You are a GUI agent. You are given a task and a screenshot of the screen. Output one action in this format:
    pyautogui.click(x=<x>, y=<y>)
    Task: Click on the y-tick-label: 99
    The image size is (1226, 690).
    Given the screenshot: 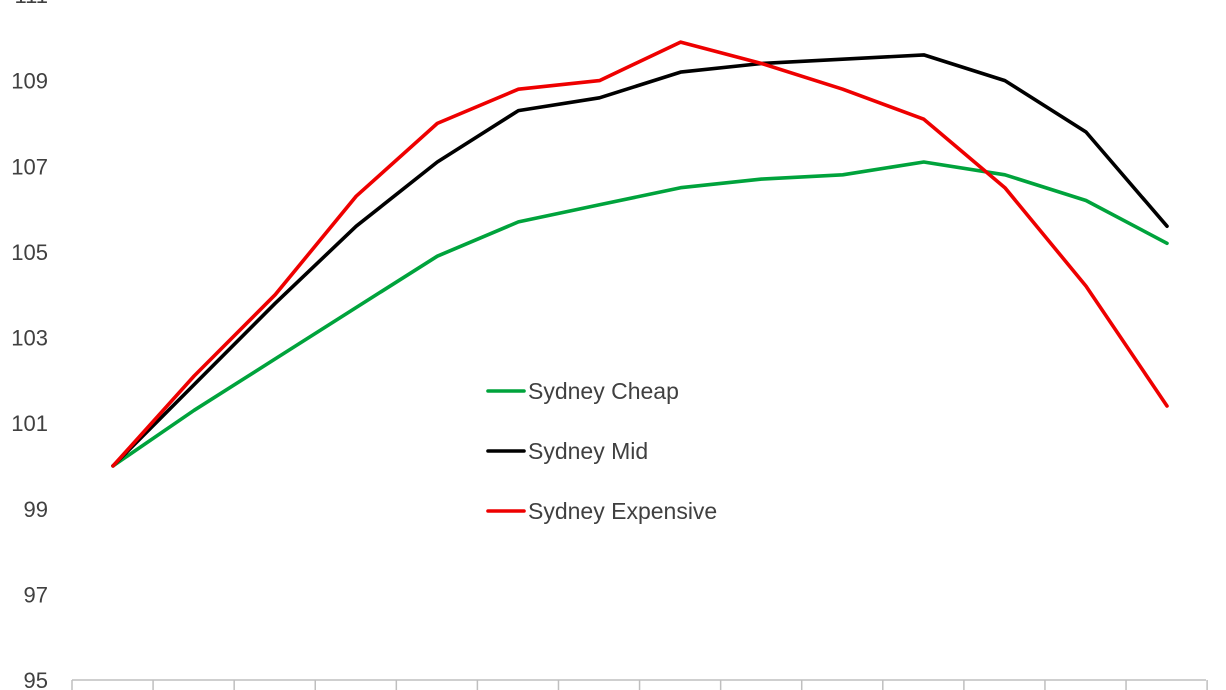 What is the action you would take?
    pyautogui.click(x=36, y=509)
    